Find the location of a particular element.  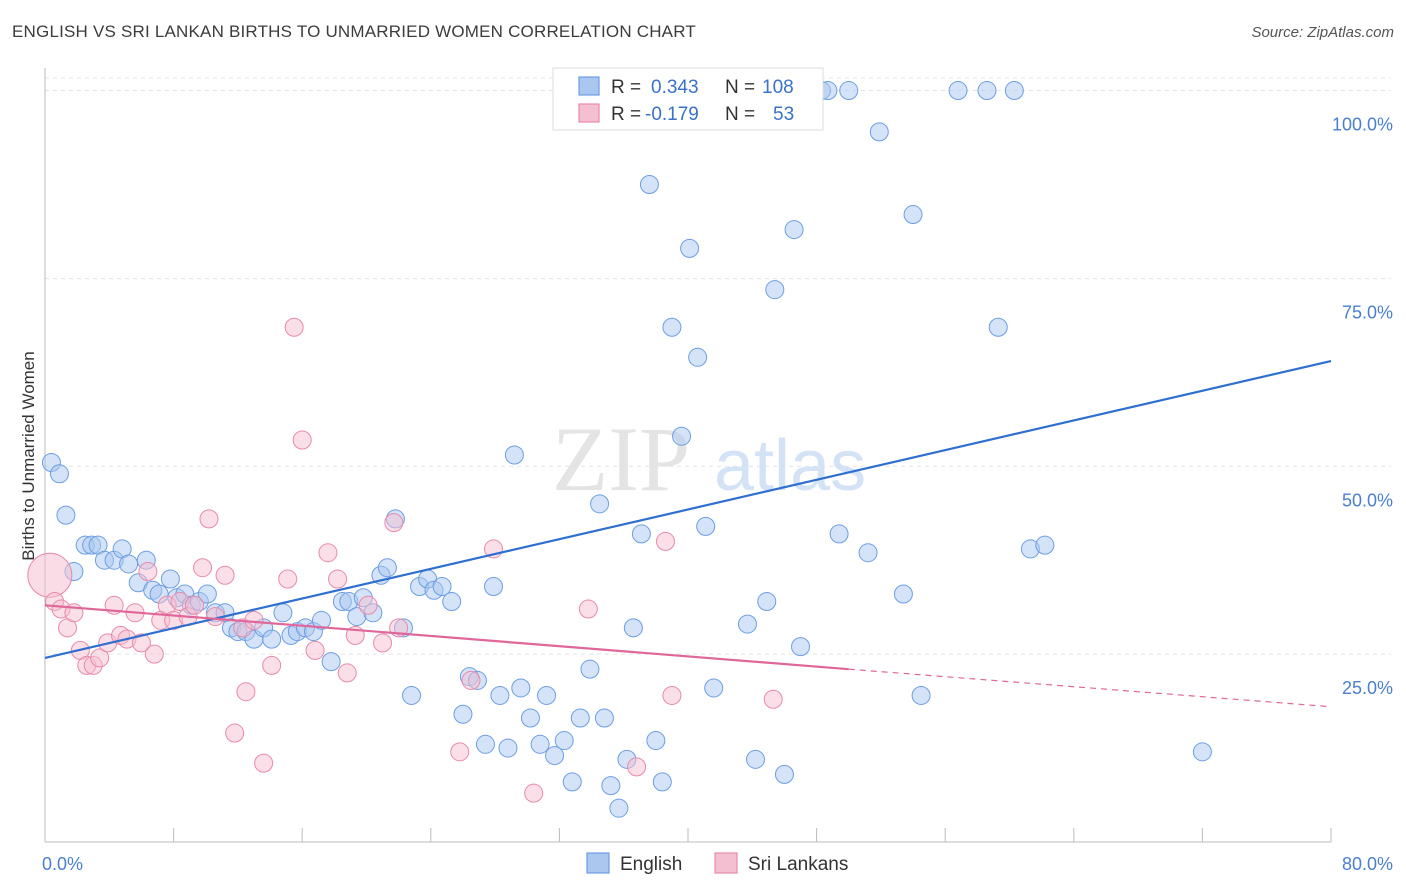

watermark: ZIP atlas is located at coordinates (709, 459).